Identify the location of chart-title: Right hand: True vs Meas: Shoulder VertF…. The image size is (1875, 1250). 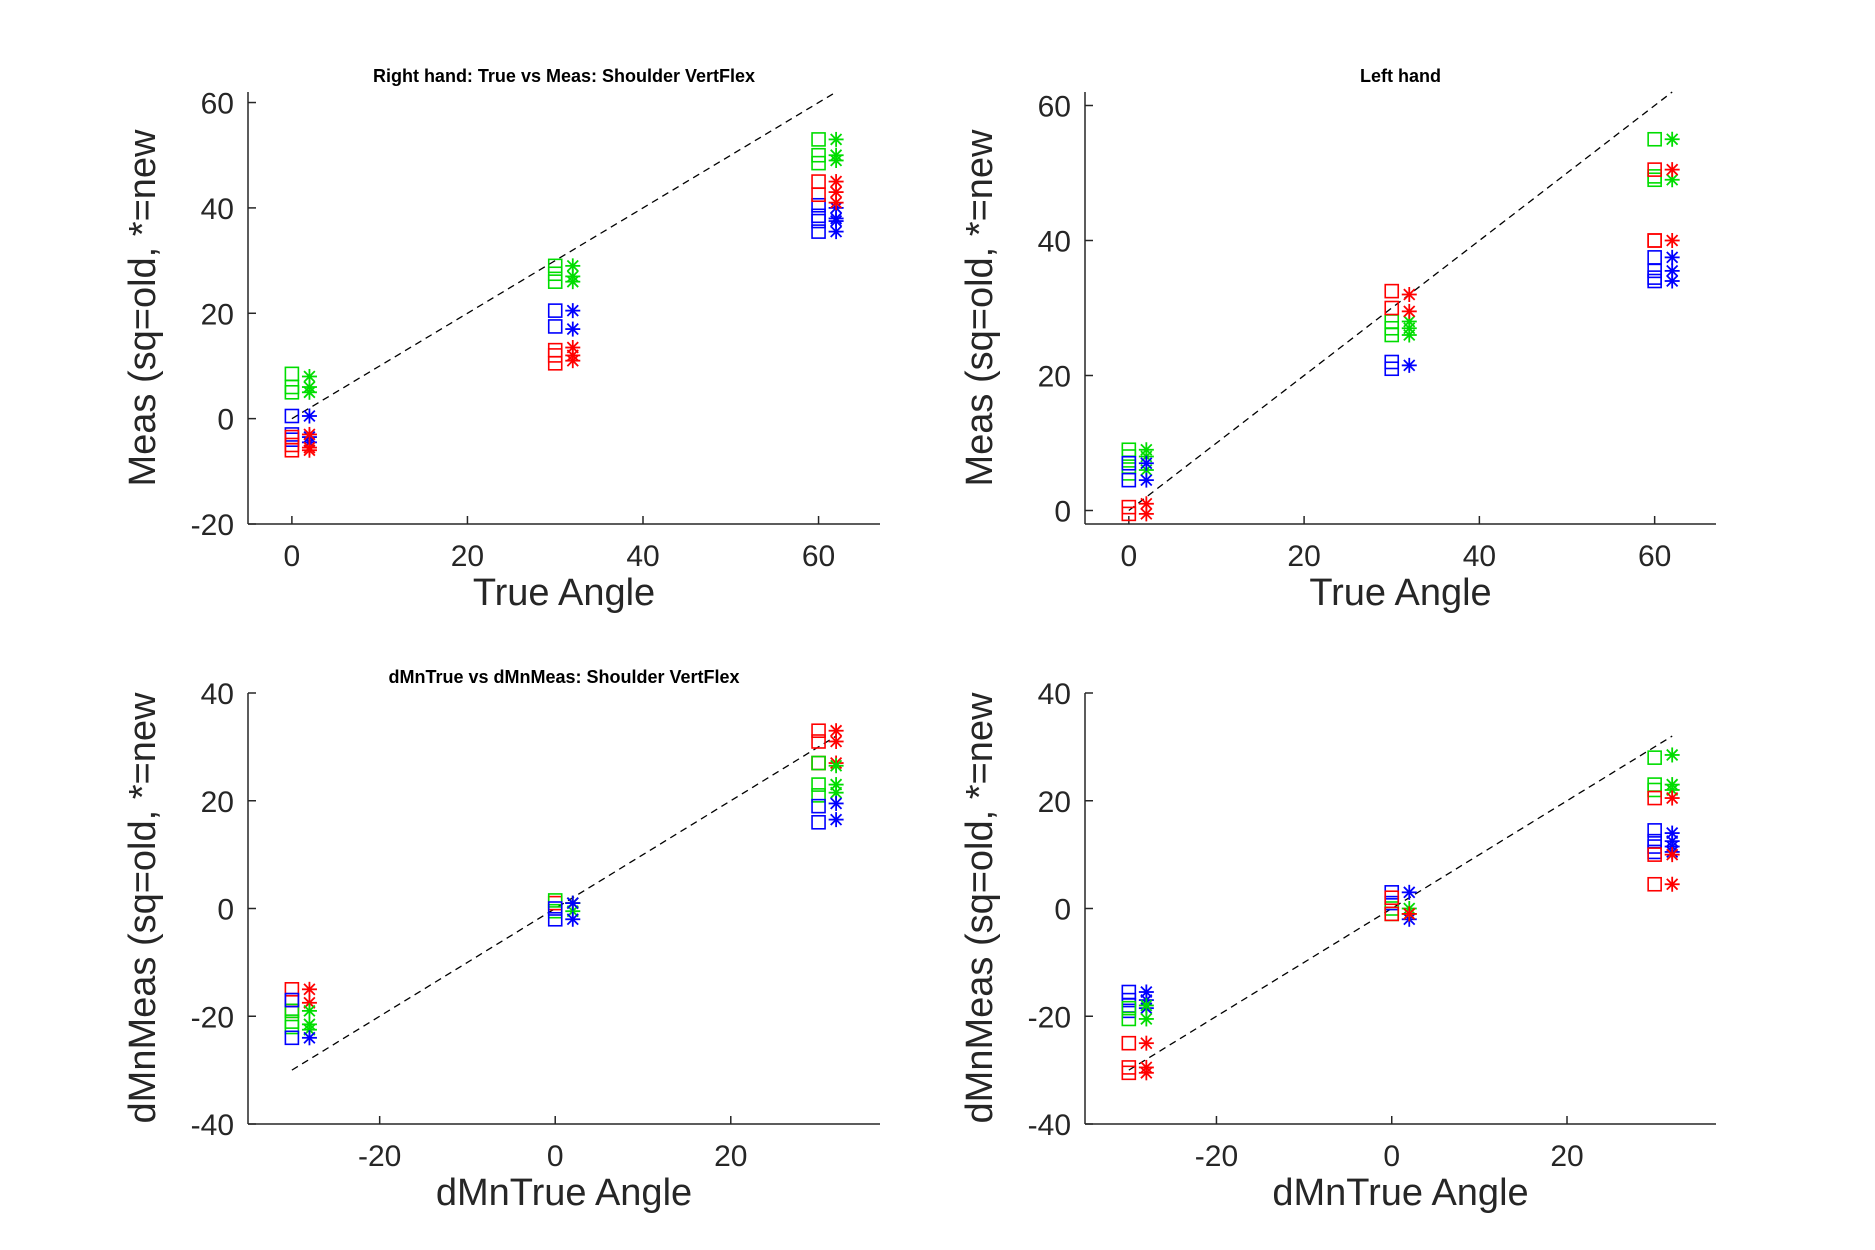
(564, 76).